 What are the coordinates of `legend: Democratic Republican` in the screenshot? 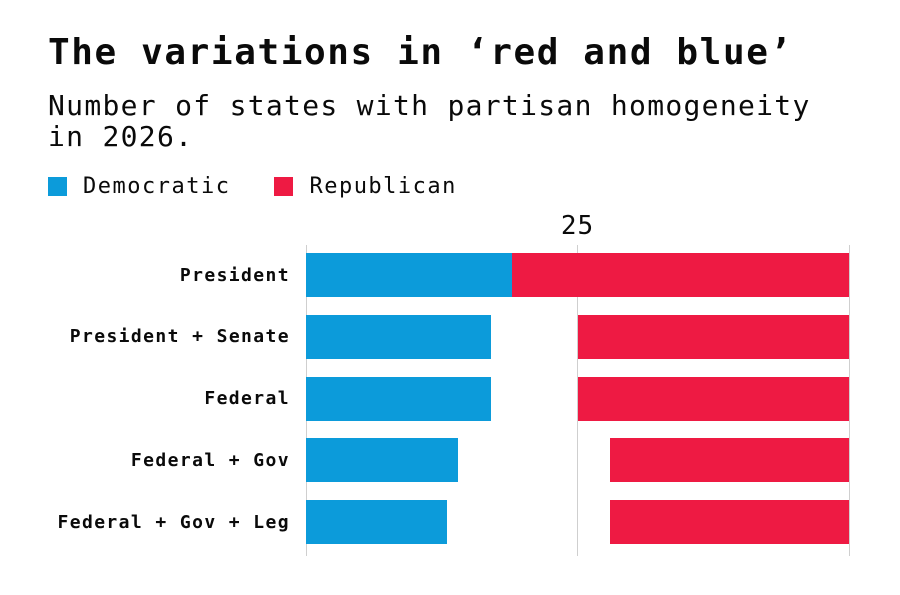 It's located at (252, 186).